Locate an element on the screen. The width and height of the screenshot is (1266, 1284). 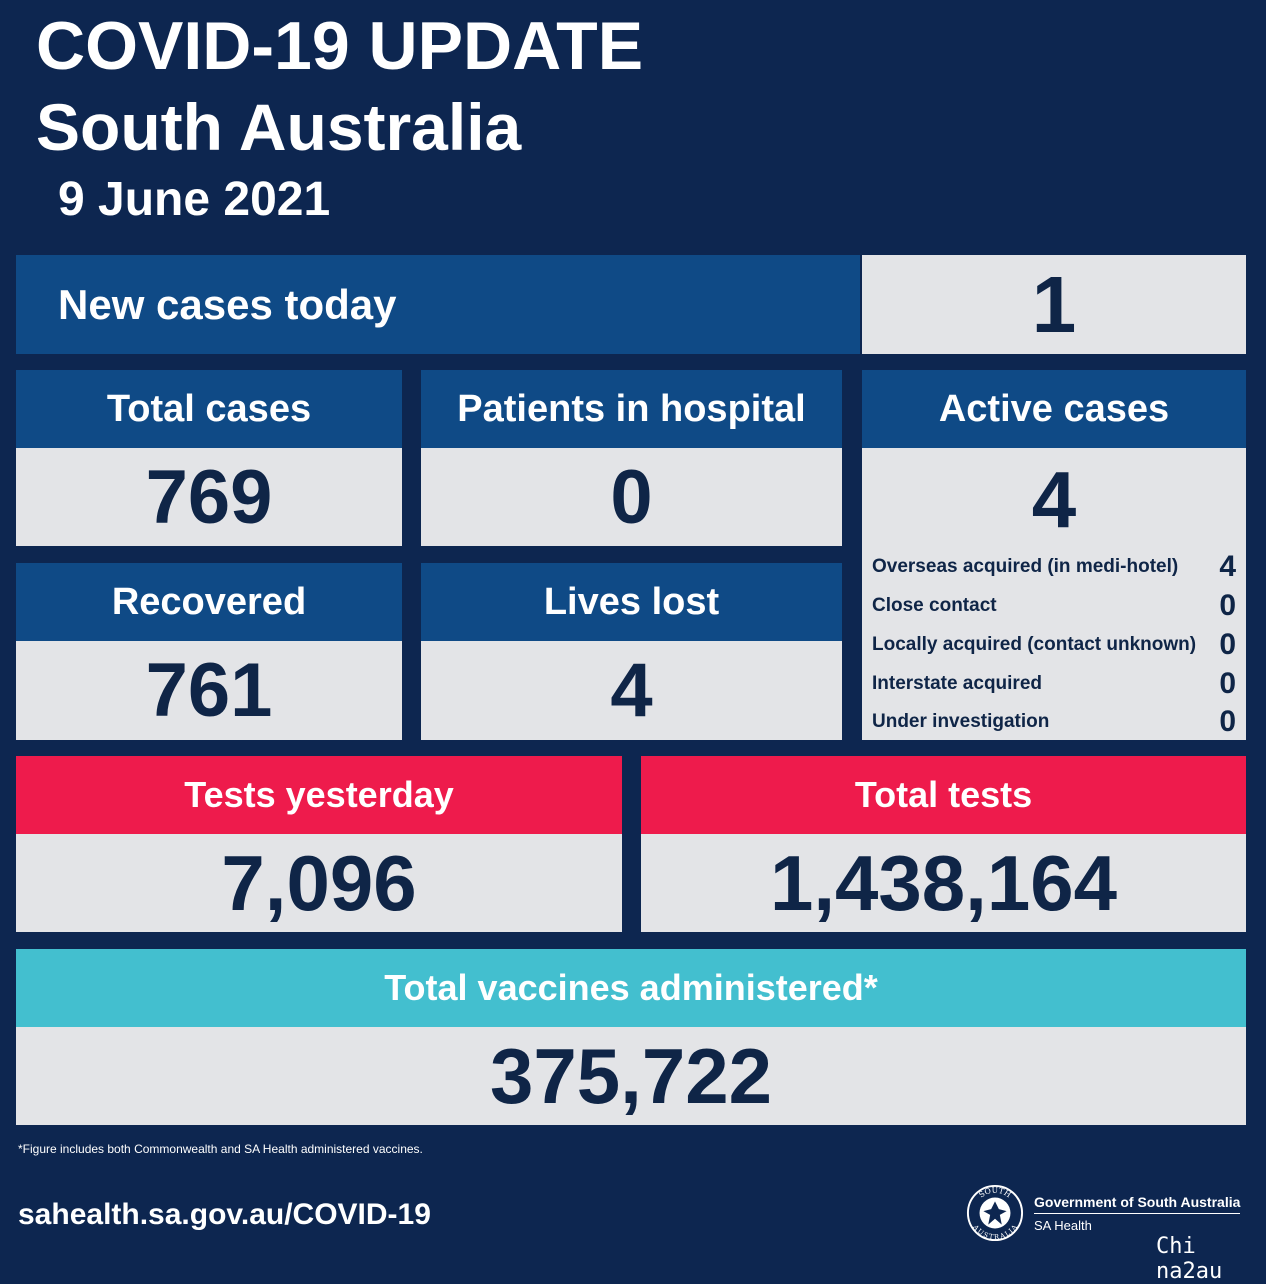
breakdown-label: Locally acquired (contact unknown) is located at coordinates (1034, 644).